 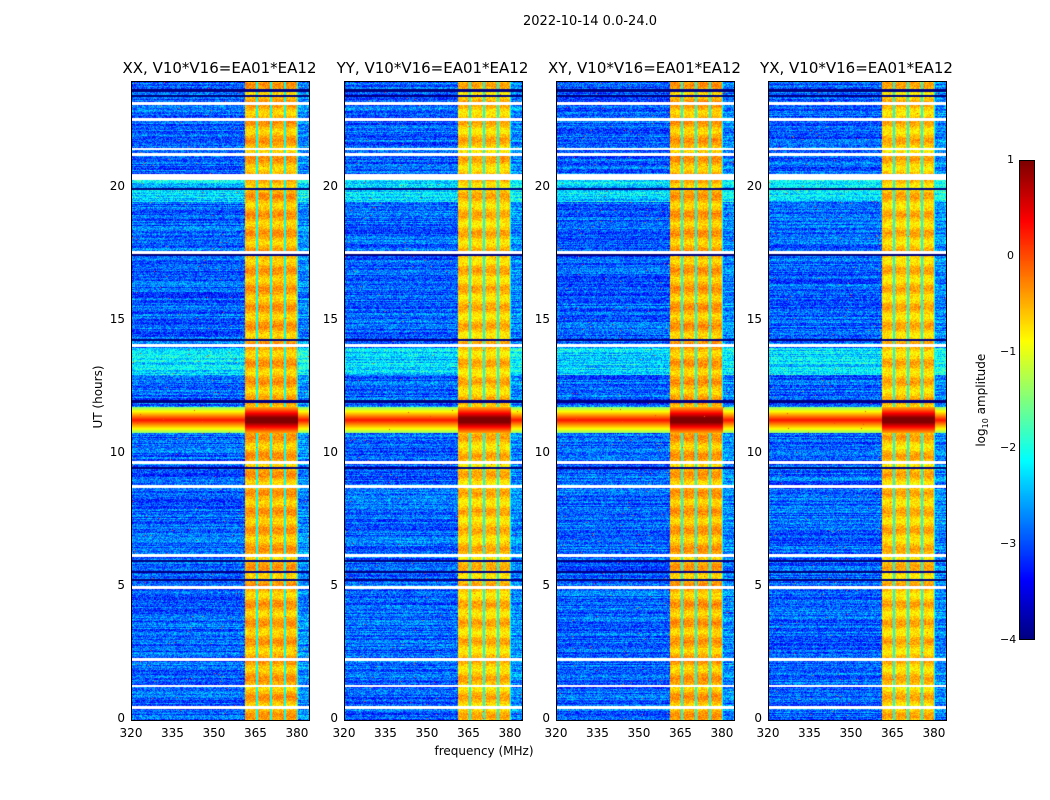 What do you see at coordinates (590, 21) in the screenshot?
I see `figure-title: 2022-10-14 0.0-24.0` at bounding box center [590, 21].